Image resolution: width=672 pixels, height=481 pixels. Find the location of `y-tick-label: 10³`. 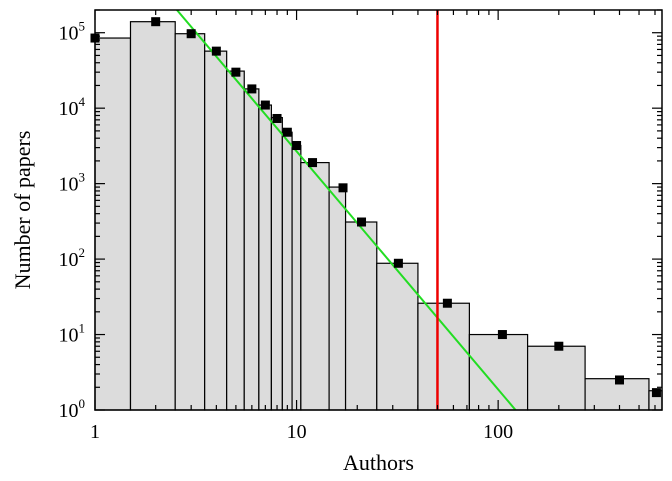

y-tick-label: 10³ is located at coordinates (72, 183).